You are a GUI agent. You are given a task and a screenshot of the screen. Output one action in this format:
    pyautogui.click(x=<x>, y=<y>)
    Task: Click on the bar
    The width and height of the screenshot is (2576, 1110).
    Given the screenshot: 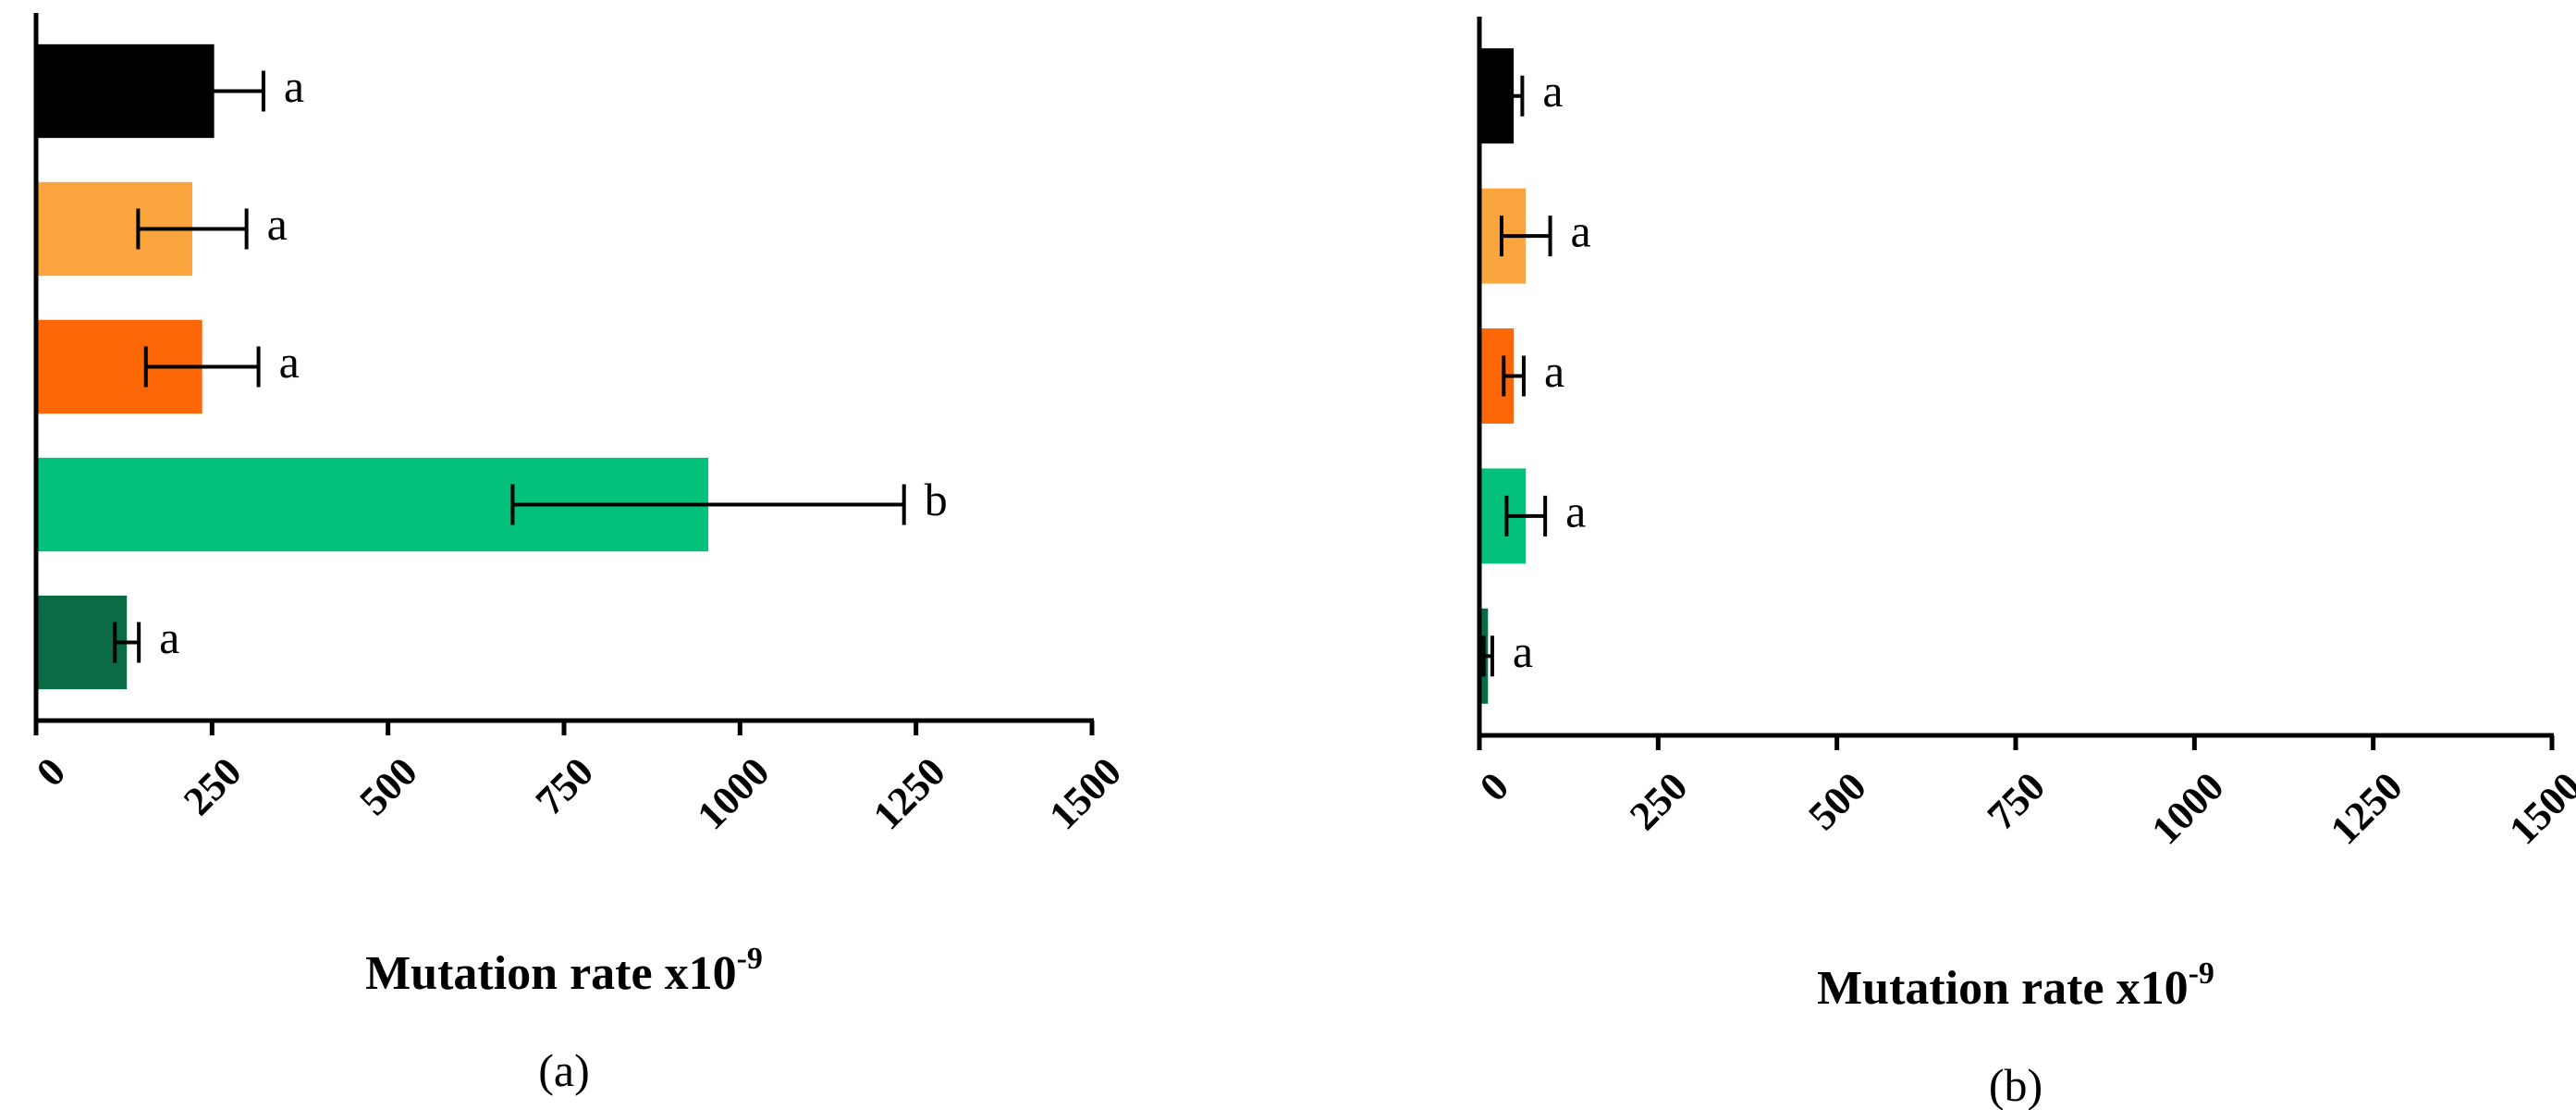 What is the action you would take?
    pyautogui.click(x=82, y=642)
    